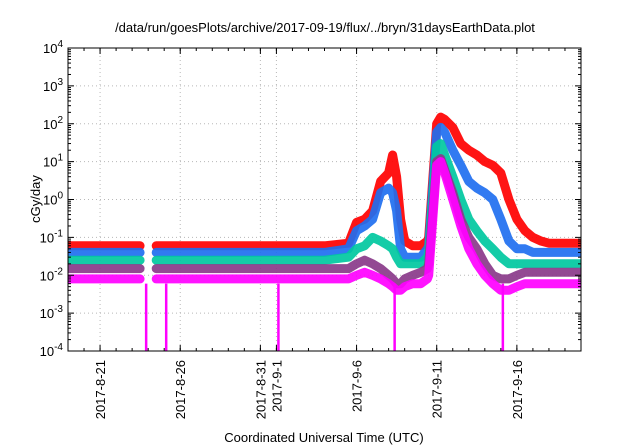  Describe the element at coordinates (53, 47) in the screenshot. I see `y-tick-label: 10⁴` at that location.